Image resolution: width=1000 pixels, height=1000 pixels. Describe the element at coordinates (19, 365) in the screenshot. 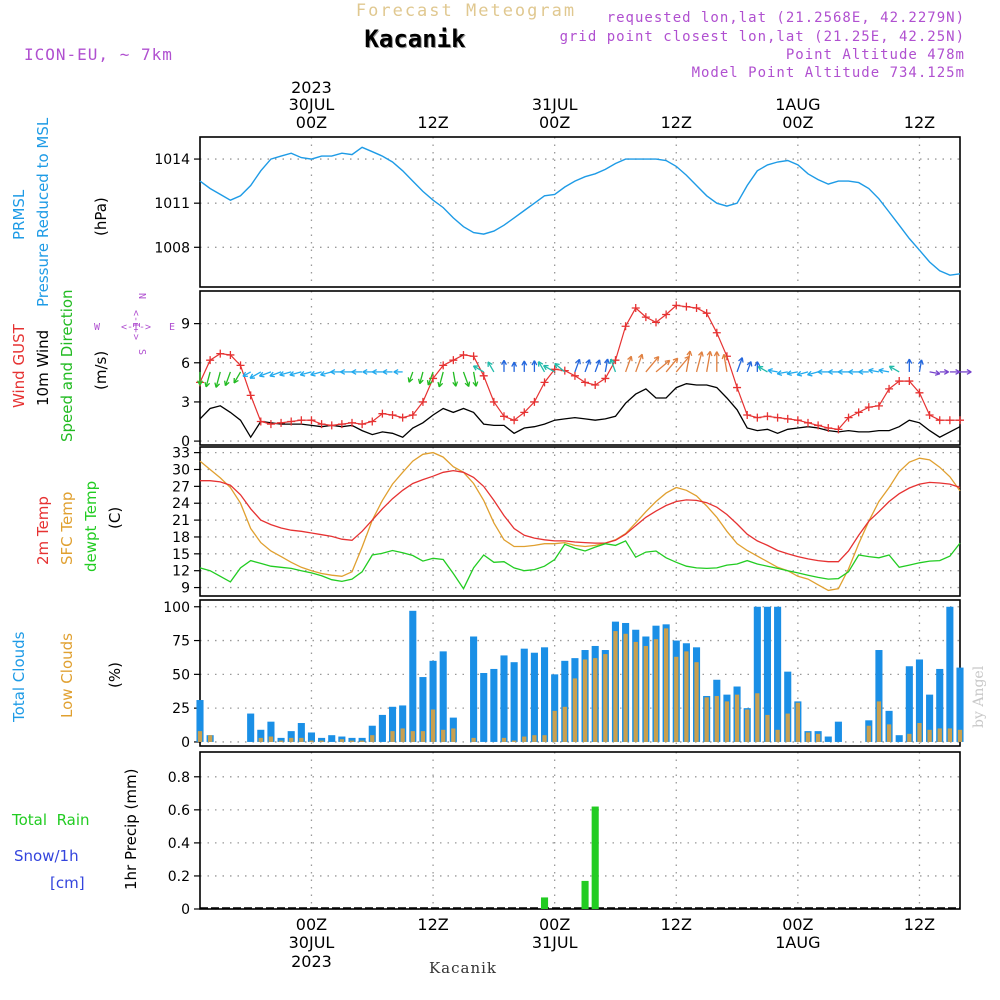

I see `wind-gust-label: Wind GUST` at that location.